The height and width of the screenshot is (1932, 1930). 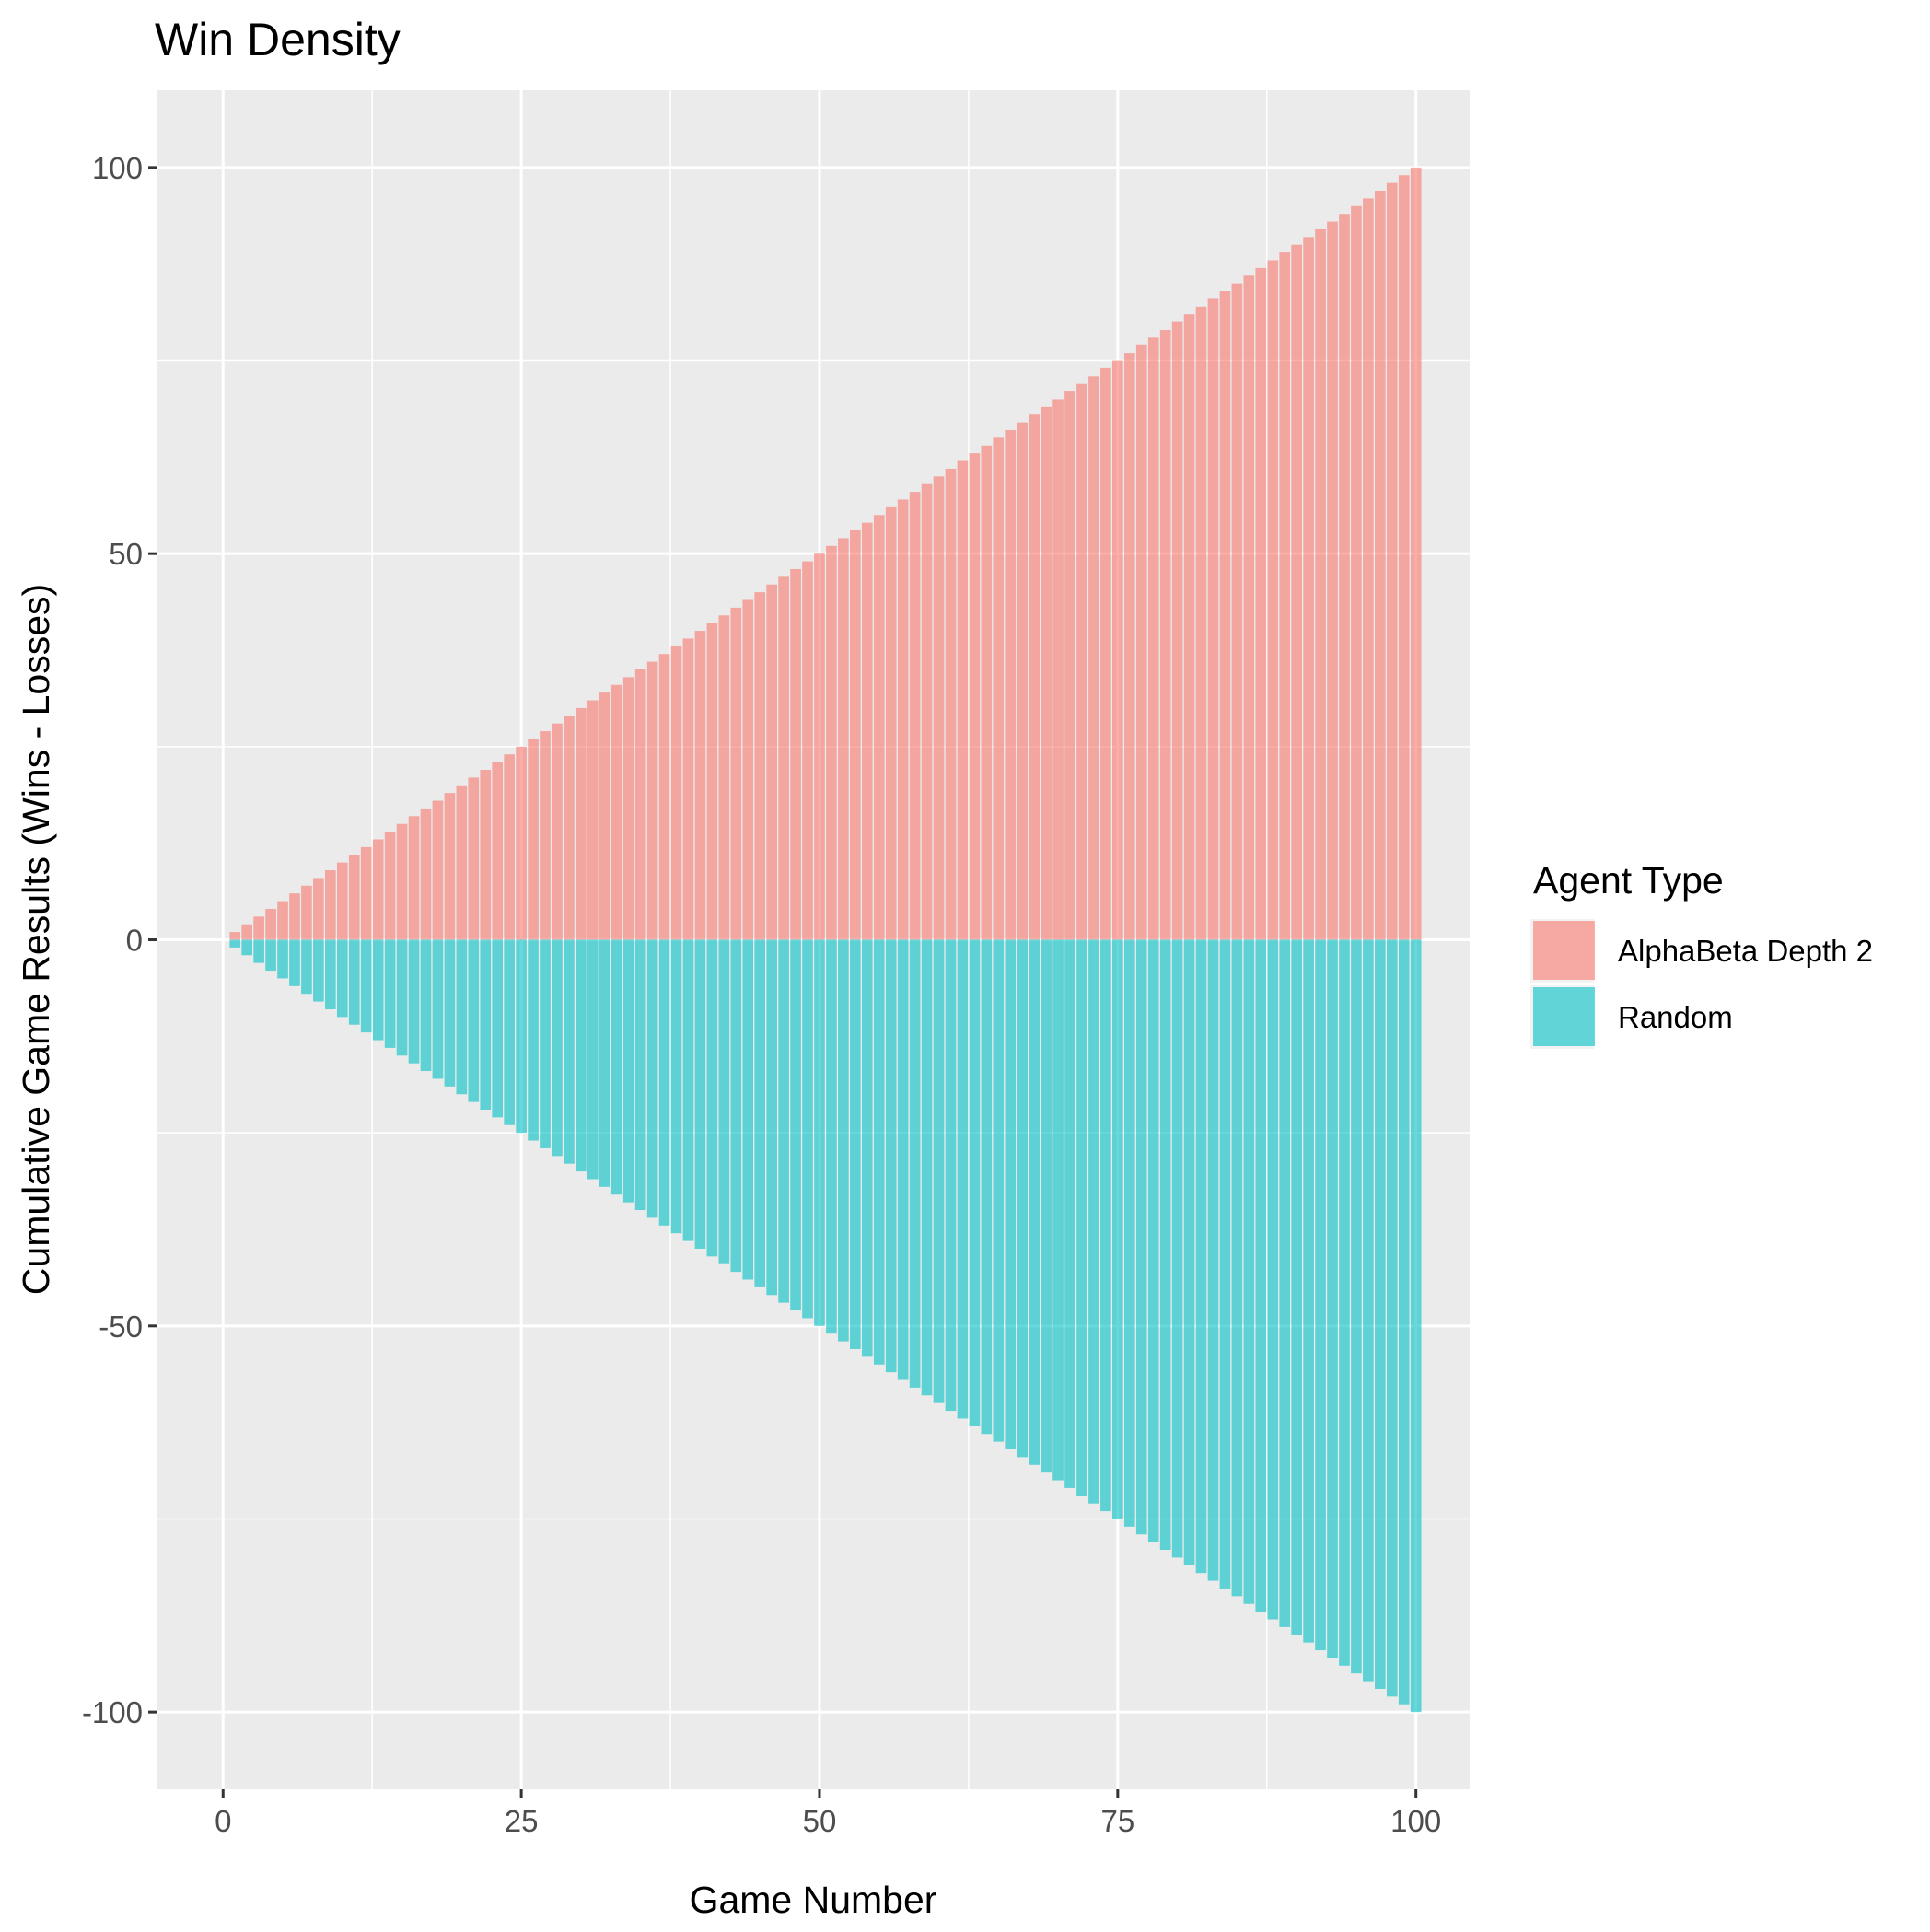 What do you see at coordinates (1415, 1821) in the screenshot?
I see `x-tick-label: 100` at bounding box center [1415, 1821].